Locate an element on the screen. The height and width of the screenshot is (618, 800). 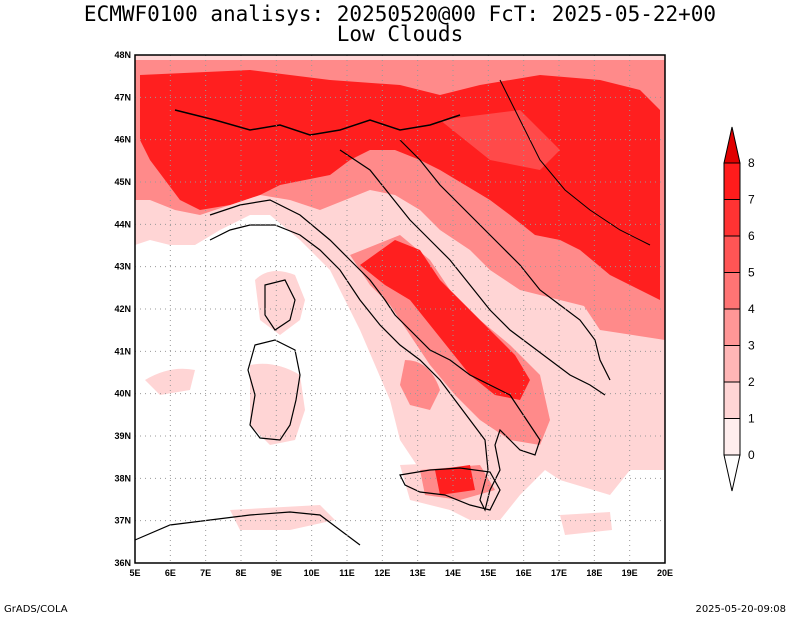
lat-tick-label: 47N is located at coordinates (122, 97).